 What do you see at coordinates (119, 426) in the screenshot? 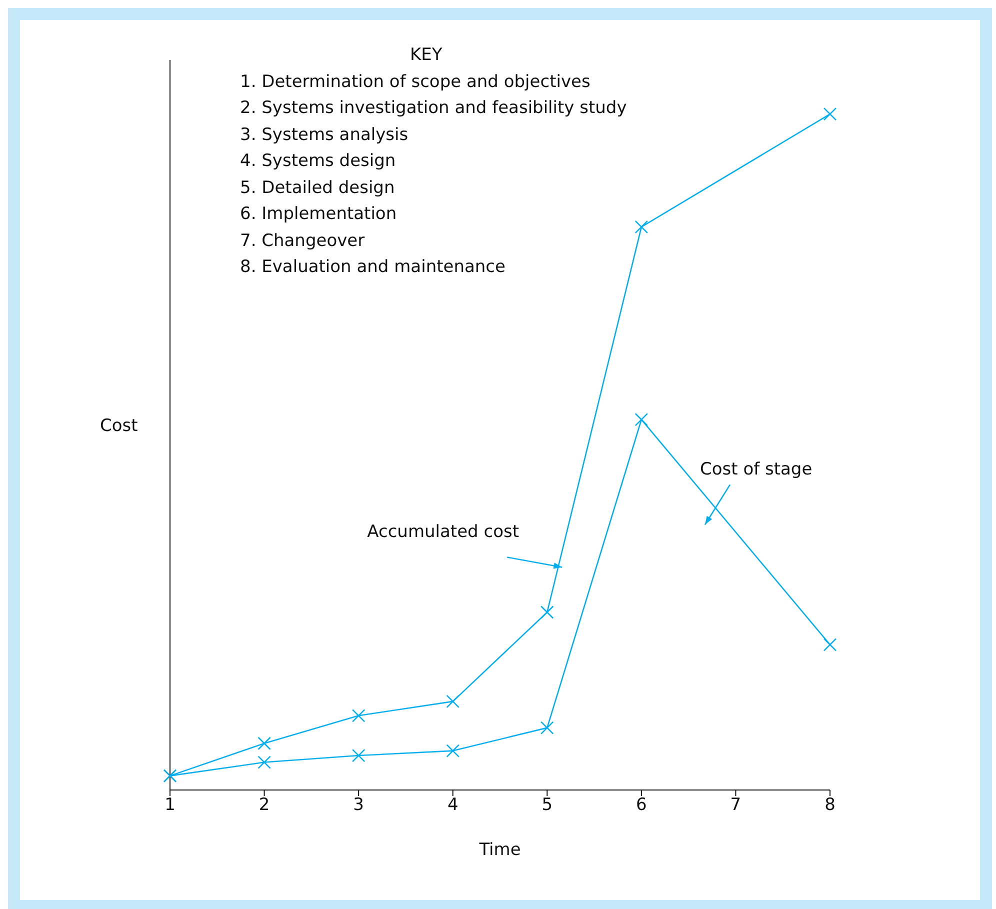
I see `y-axis-title: Cost` at bounding box center [119, 426].